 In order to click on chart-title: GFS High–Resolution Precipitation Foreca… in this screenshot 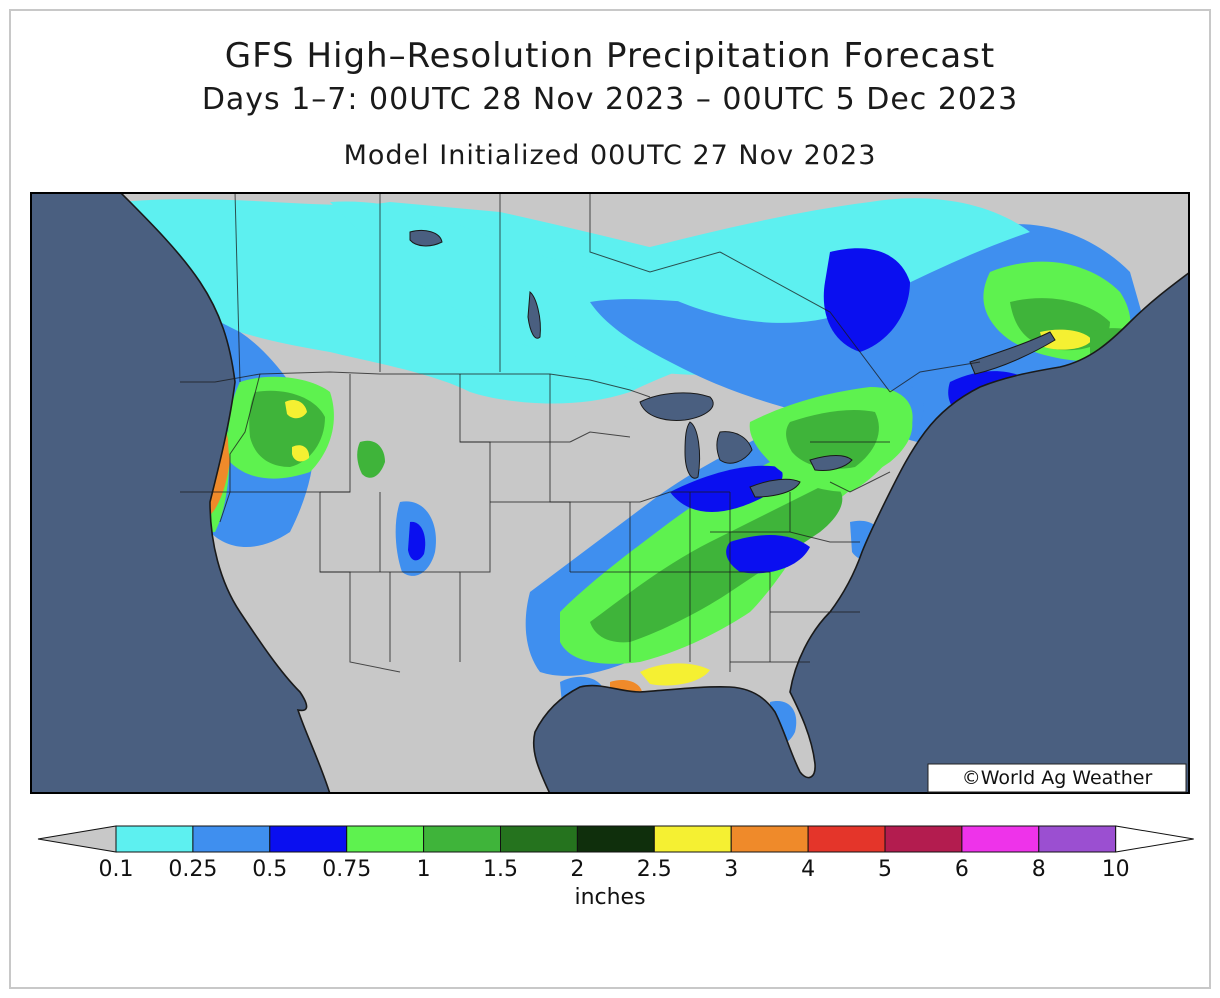, I will do `click(610, 56)`.